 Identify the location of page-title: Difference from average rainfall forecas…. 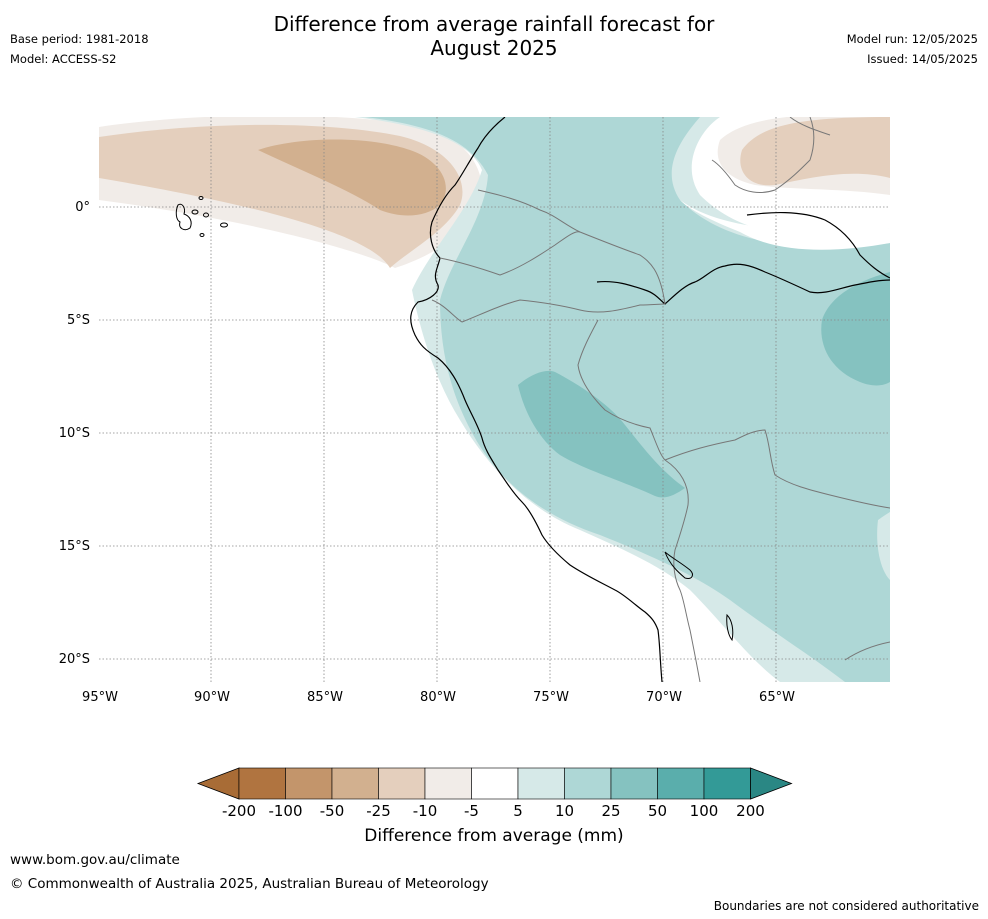
(494, 36).